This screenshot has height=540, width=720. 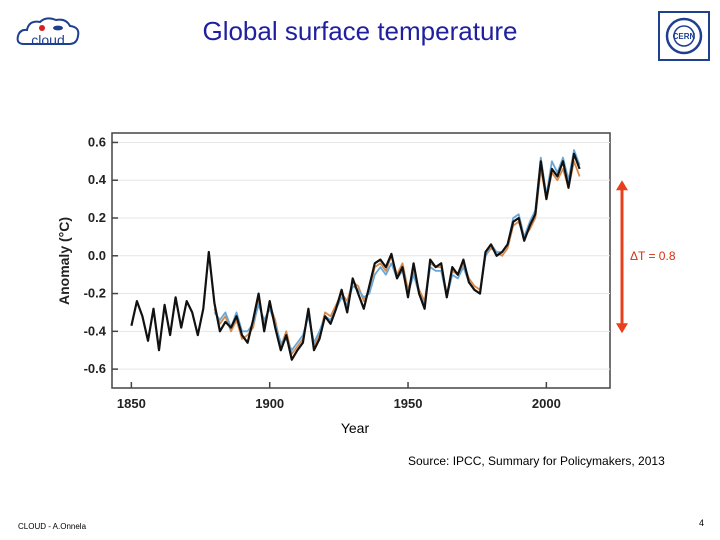 I want to click on y-axis-label: Anomaly (°C), so click(x=64, y=261).